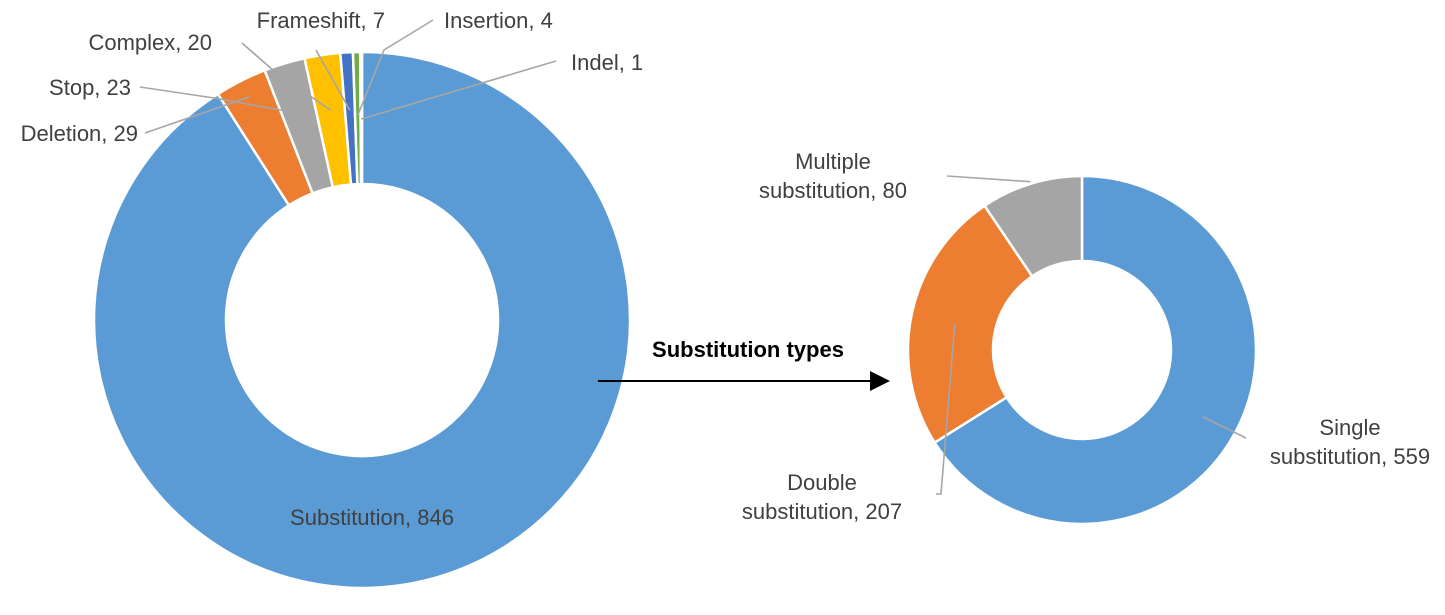 The width and height of the screenshot is (1445, 615). What do you see at coordinates (321, 20) in the screenshot?
I see `data-label-frameshift: Frameshift, 7` at bounding box center [321, 20].